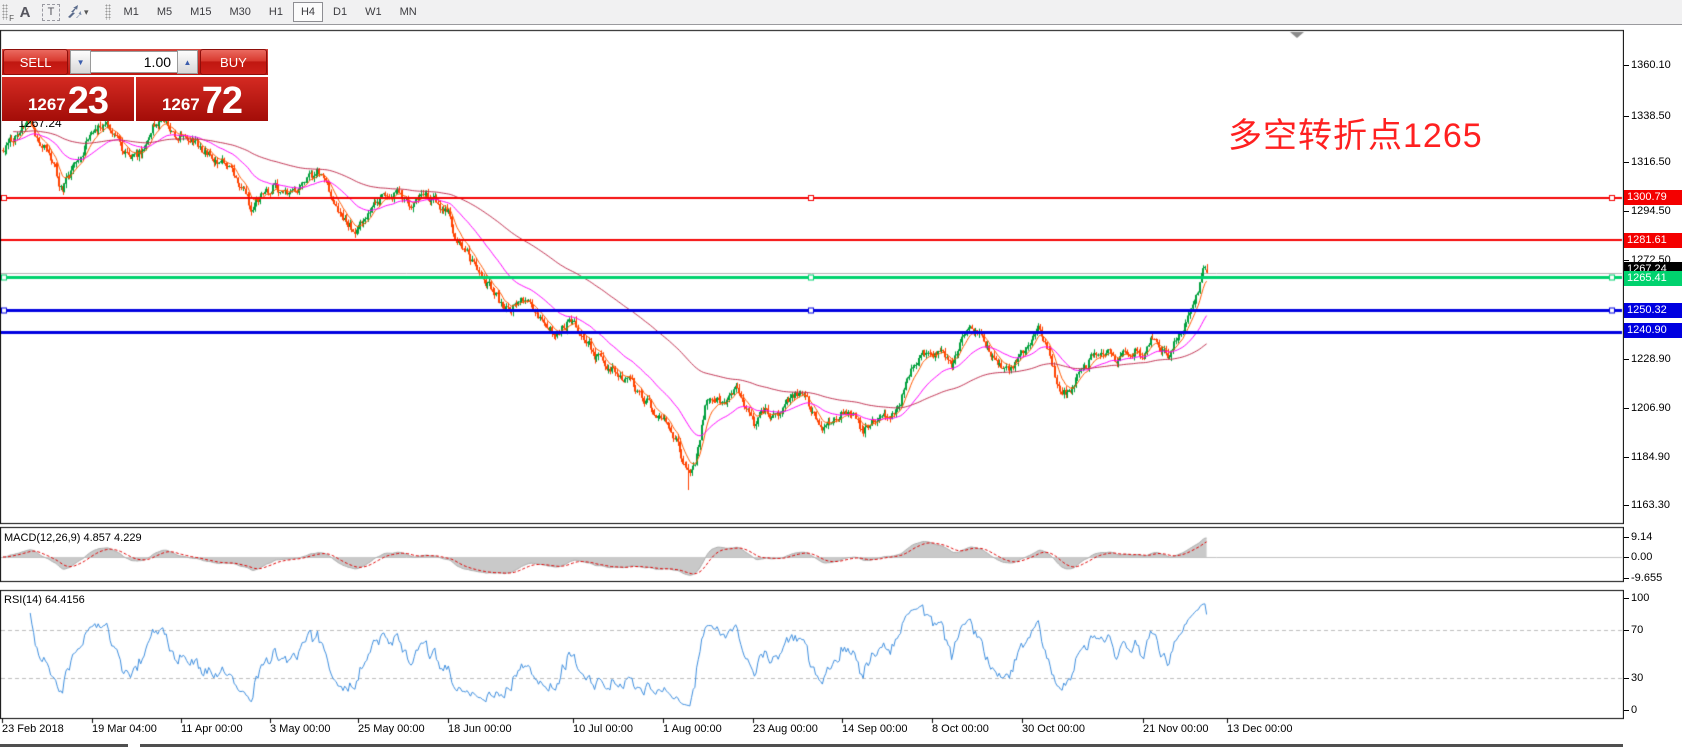  I want to click on buy-price-big: 1267, so click(180, 104).